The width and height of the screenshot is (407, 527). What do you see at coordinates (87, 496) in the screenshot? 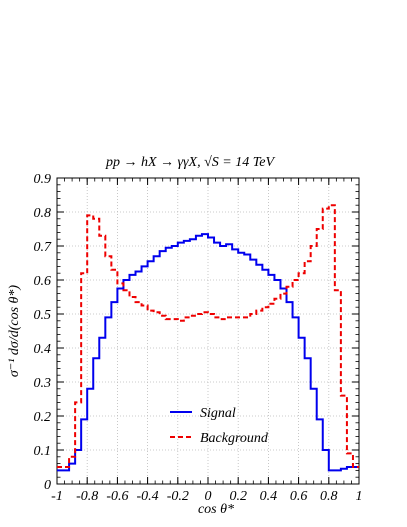
I see `x-tick-label: -0.8` at bounding box center [87, 496].